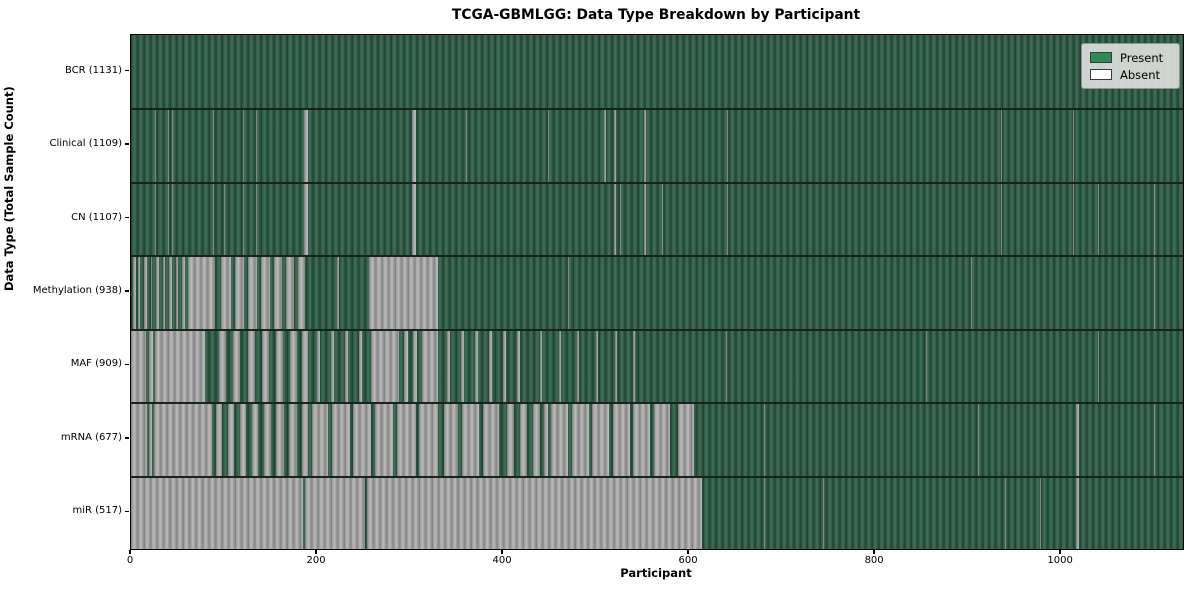 The image size is (1200, 600). I want to click on data-row-methylation, so click(657, 292).